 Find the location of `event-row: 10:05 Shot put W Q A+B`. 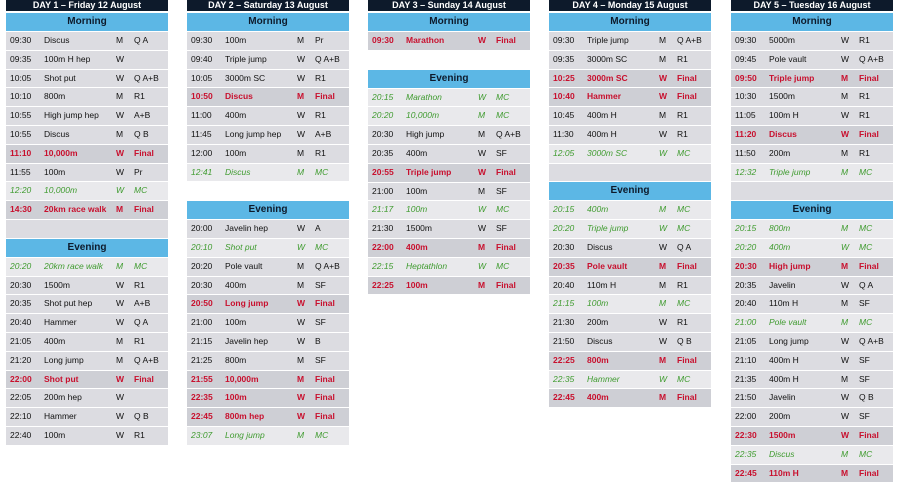

event-row: 10:05 Shot put W Q A+B is located at coordinates (87, 78).